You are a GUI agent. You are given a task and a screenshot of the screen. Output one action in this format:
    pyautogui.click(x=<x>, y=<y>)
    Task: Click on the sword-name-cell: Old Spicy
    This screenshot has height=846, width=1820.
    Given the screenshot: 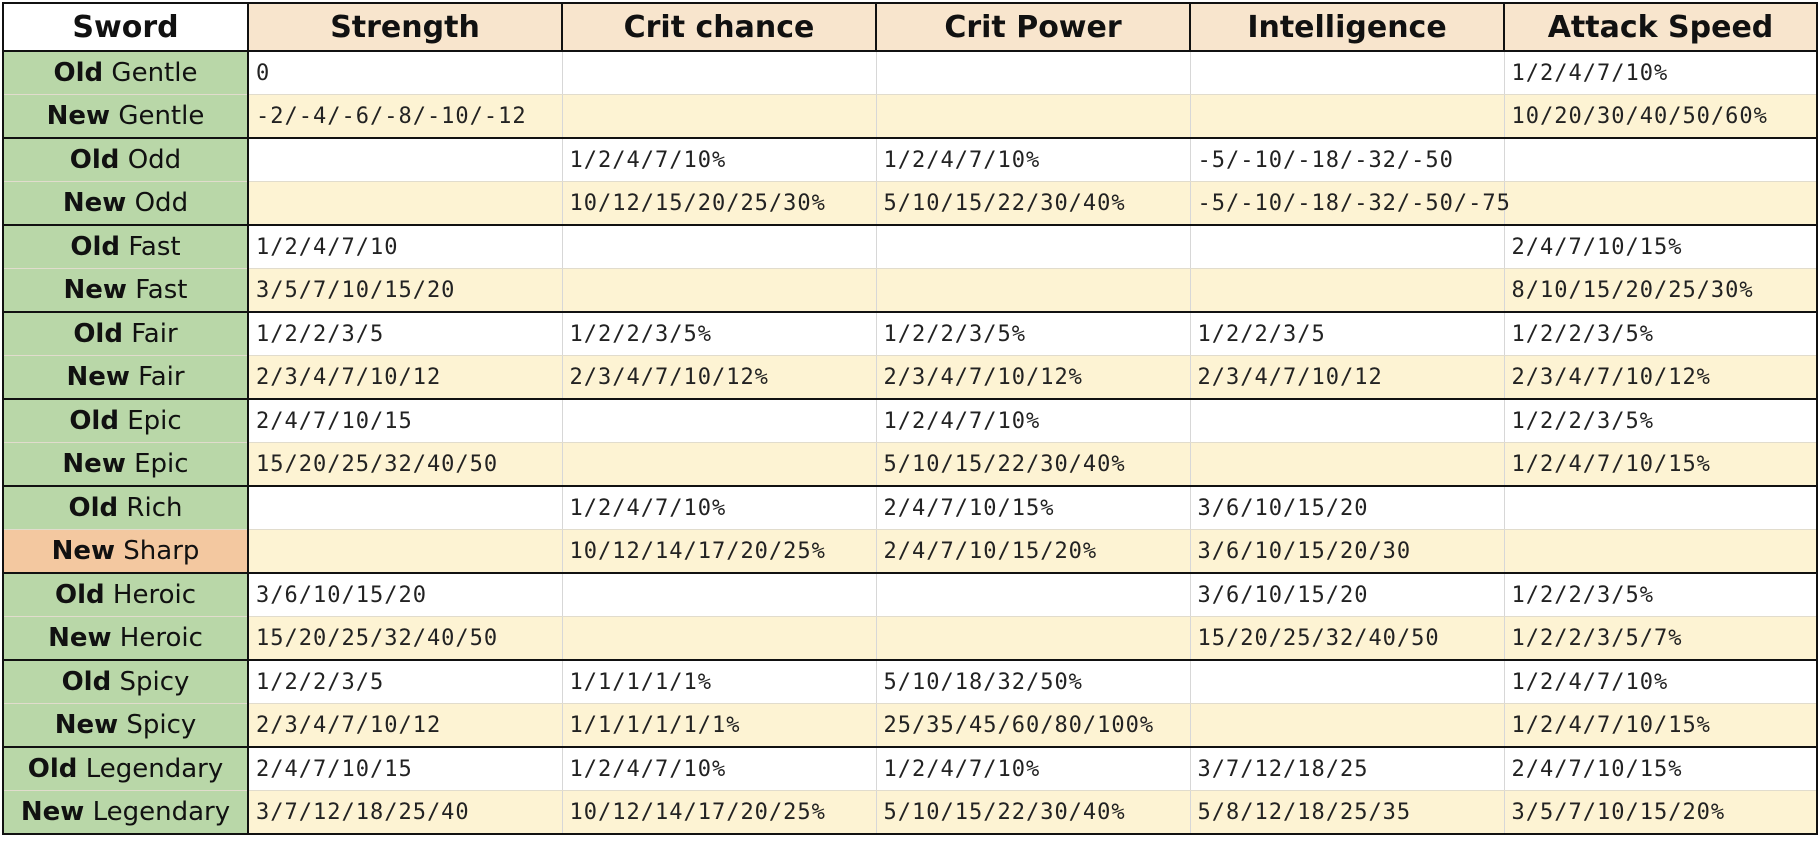 What is the action you would take?
    pyautogui.click(x=125, y=681)
    